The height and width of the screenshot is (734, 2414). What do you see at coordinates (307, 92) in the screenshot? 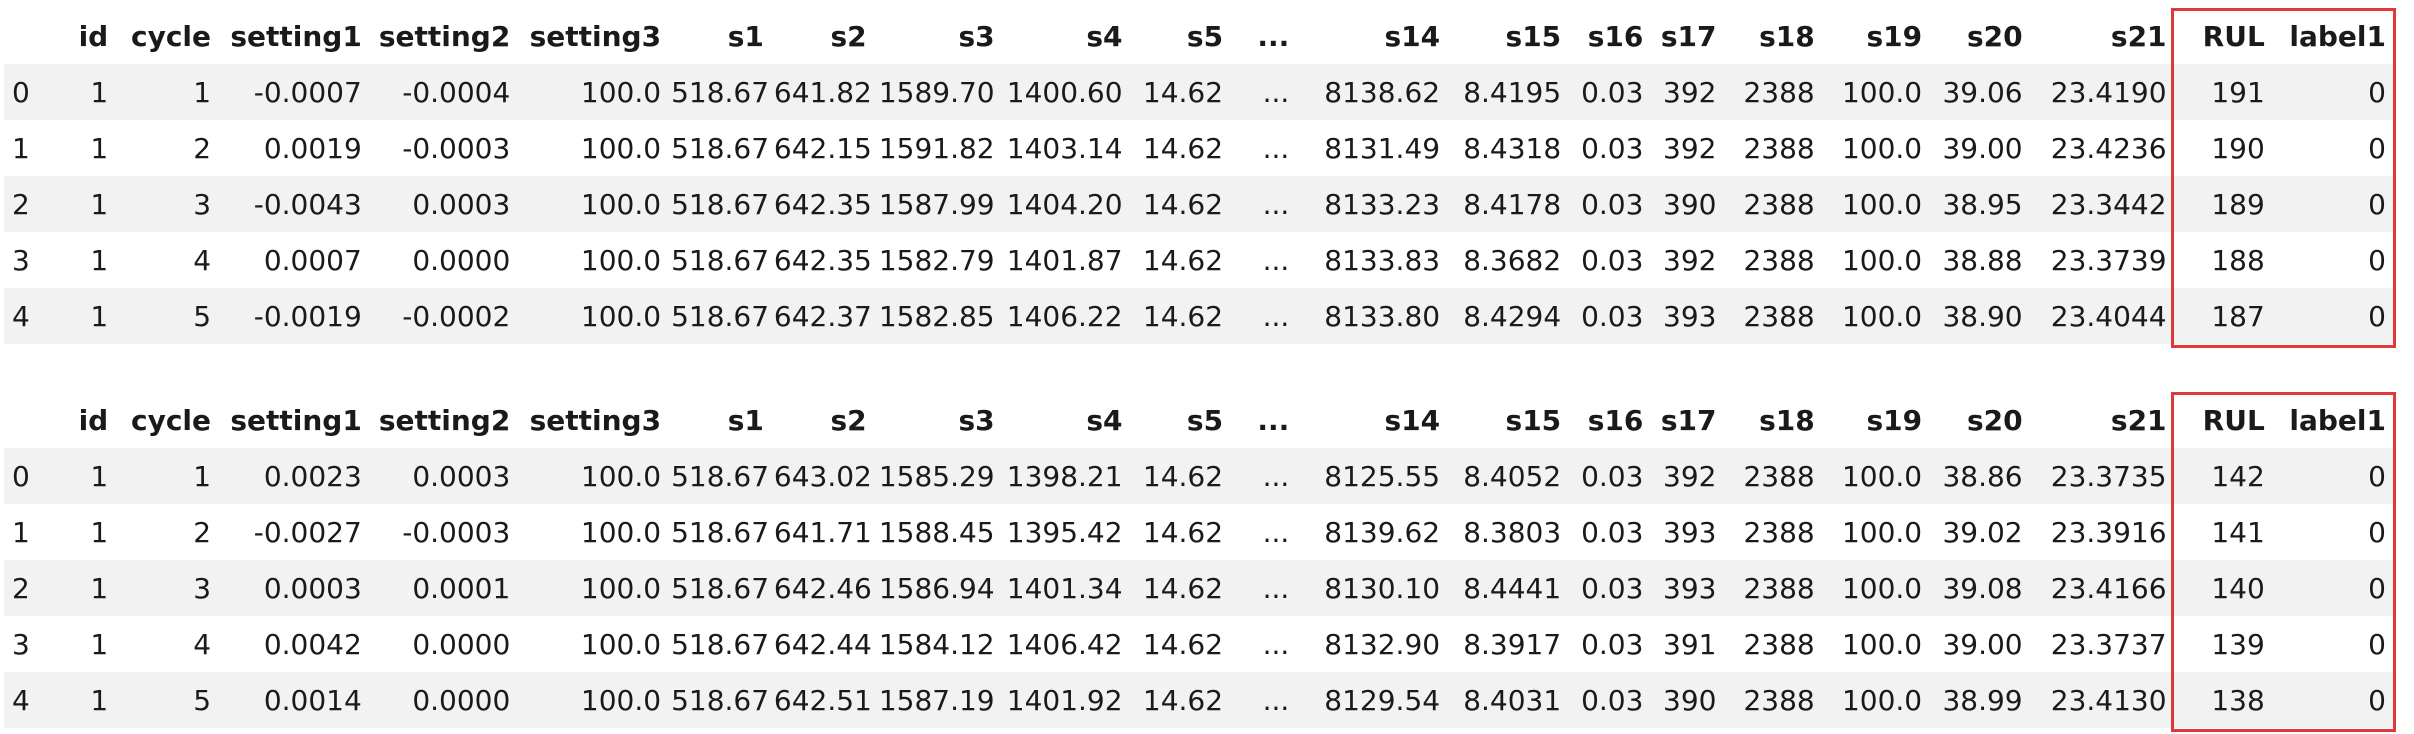
I see `cell-setting1: -0.0007` at bounding box center [307, 92].